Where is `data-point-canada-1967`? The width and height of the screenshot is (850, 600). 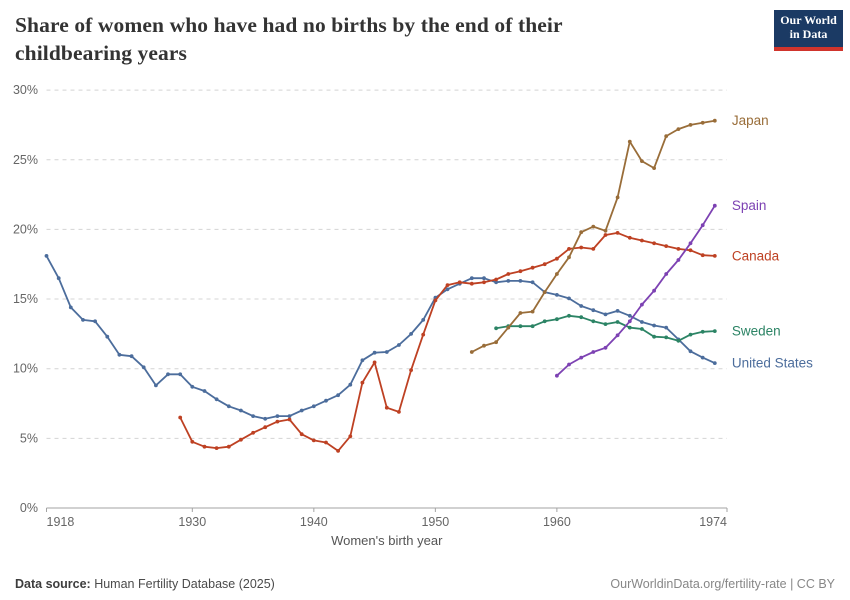
data-point-canada-1967 is located at coordinates (642, 240).